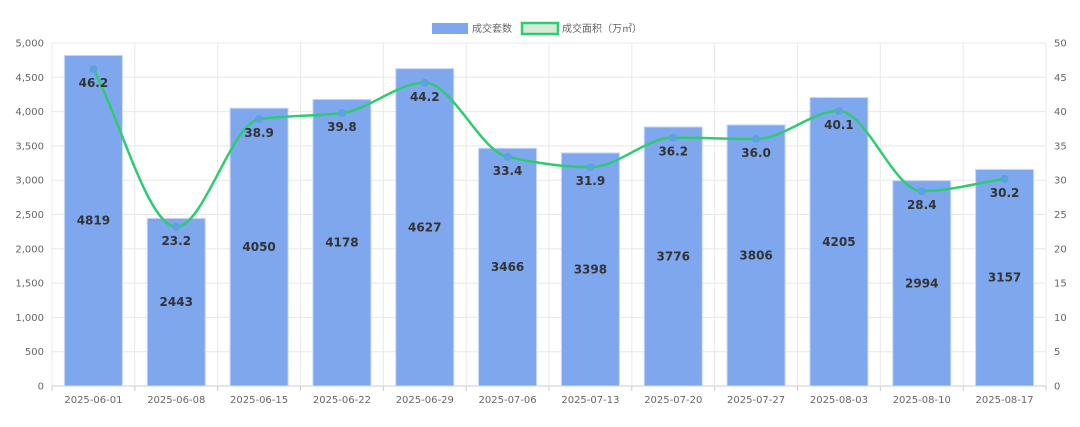  I want to click on bar-value-label: 2994, so click(921, 283).